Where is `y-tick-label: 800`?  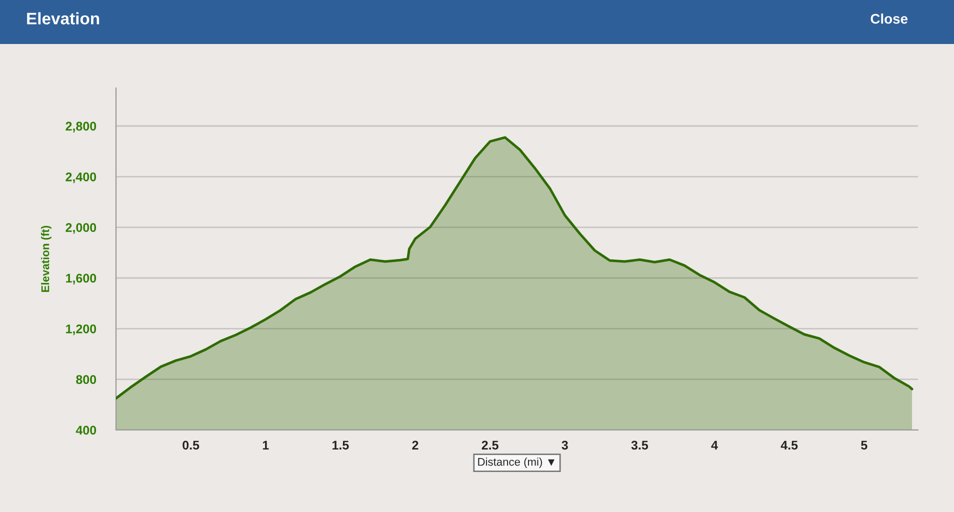
y-tick-label: 800 is located at coordinates (86, 379).